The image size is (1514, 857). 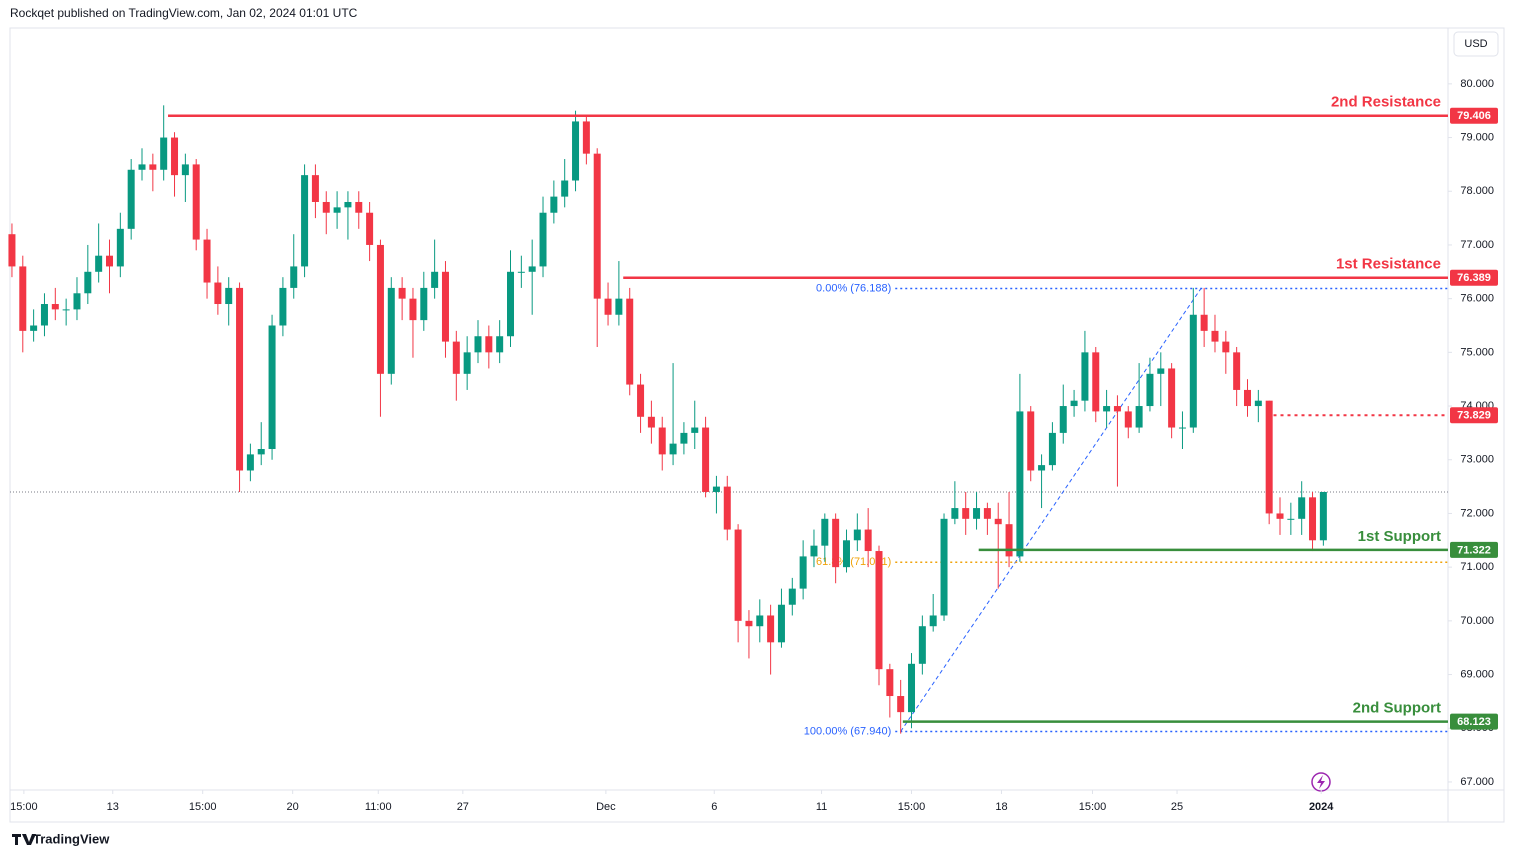 I want to click on level-label: 2nd Support, so click(x=1397, y=708).